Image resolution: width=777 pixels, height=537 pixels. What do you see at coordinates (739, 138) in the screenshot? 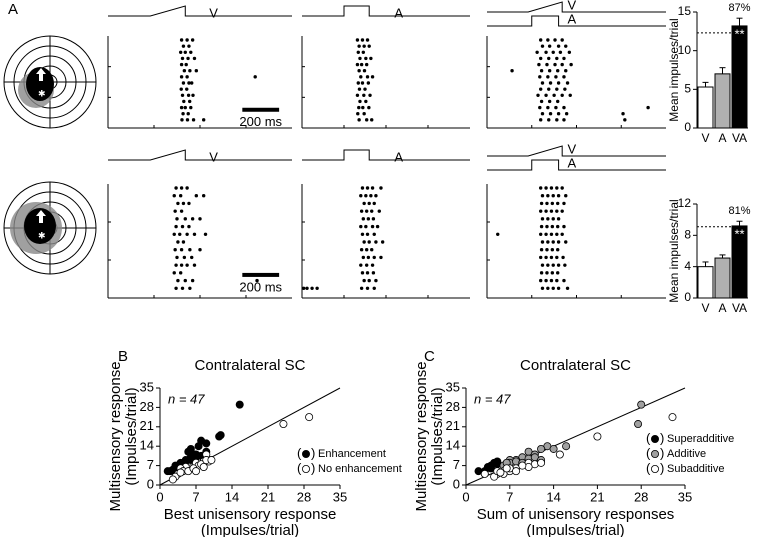
I see `x-tick-label: VA` at bounding box center [739, 138].